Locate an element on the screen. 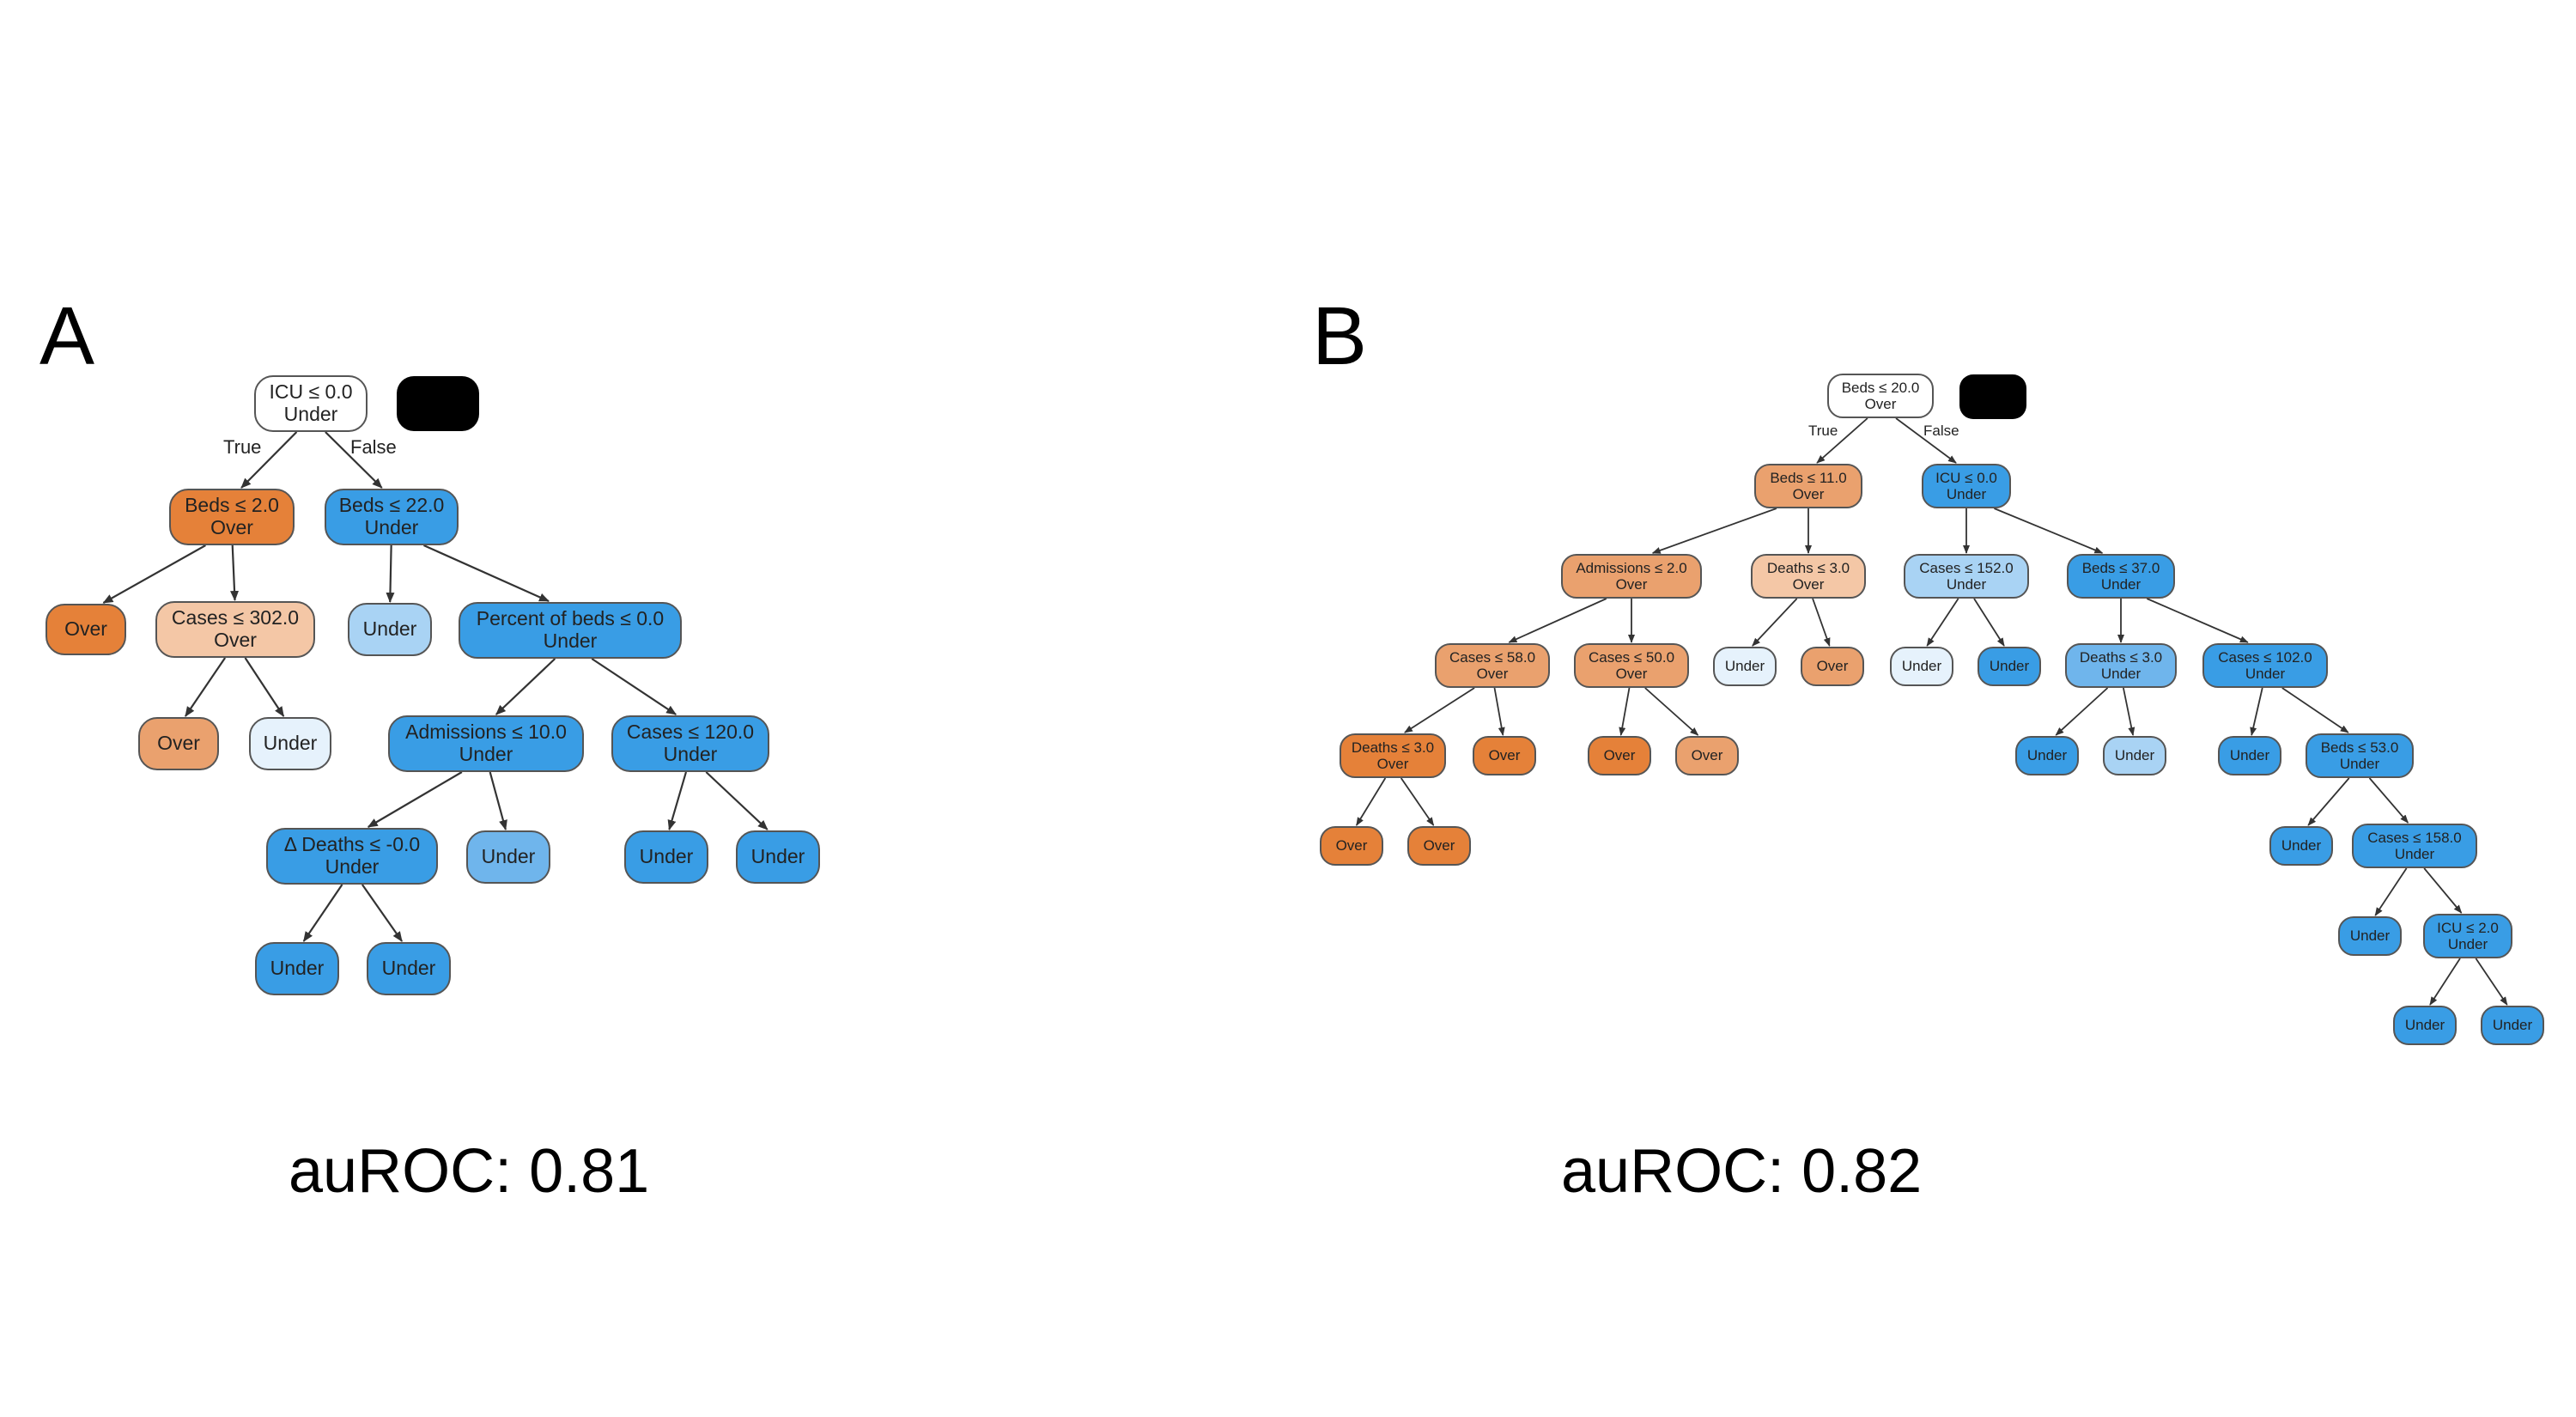 The height and width of the screenshot is (1417, 2576). panel-b-node-beds-20-0: Beds ≤ 20.0 Over is located at coordinates (1880, 396).